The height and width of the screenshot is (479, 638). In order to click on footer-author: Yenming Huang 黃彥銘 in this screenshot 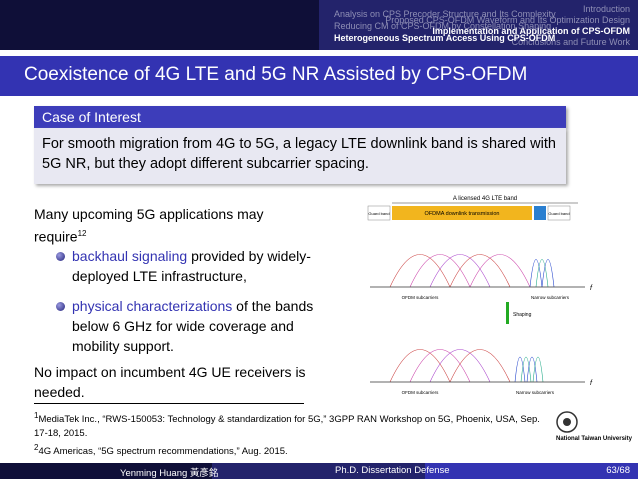, I will do `click(169, 473)`.